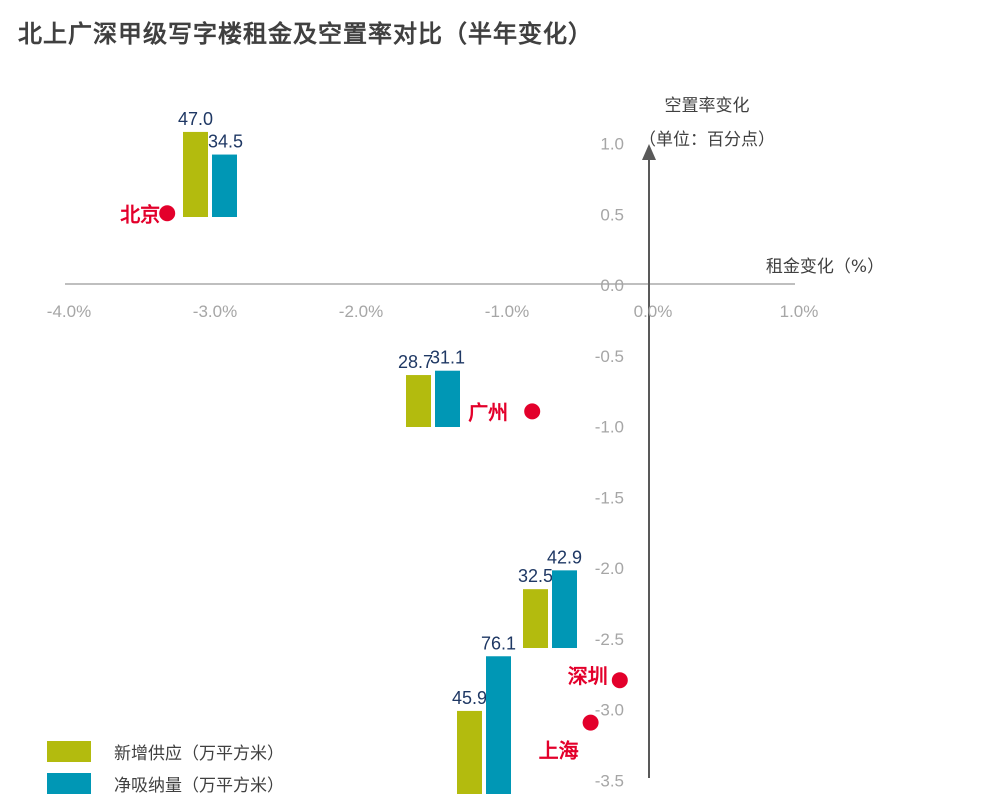  Describe the element at coordinates (609, 356) in the screenshot. I see `y-tick-label: -0.5` at that location.